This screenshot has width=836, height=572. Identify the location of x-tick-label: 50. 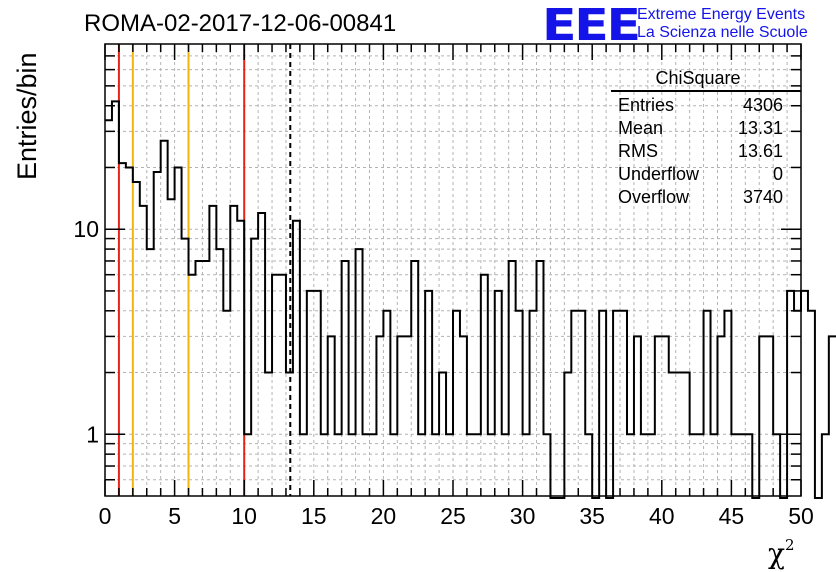
(801, 516).